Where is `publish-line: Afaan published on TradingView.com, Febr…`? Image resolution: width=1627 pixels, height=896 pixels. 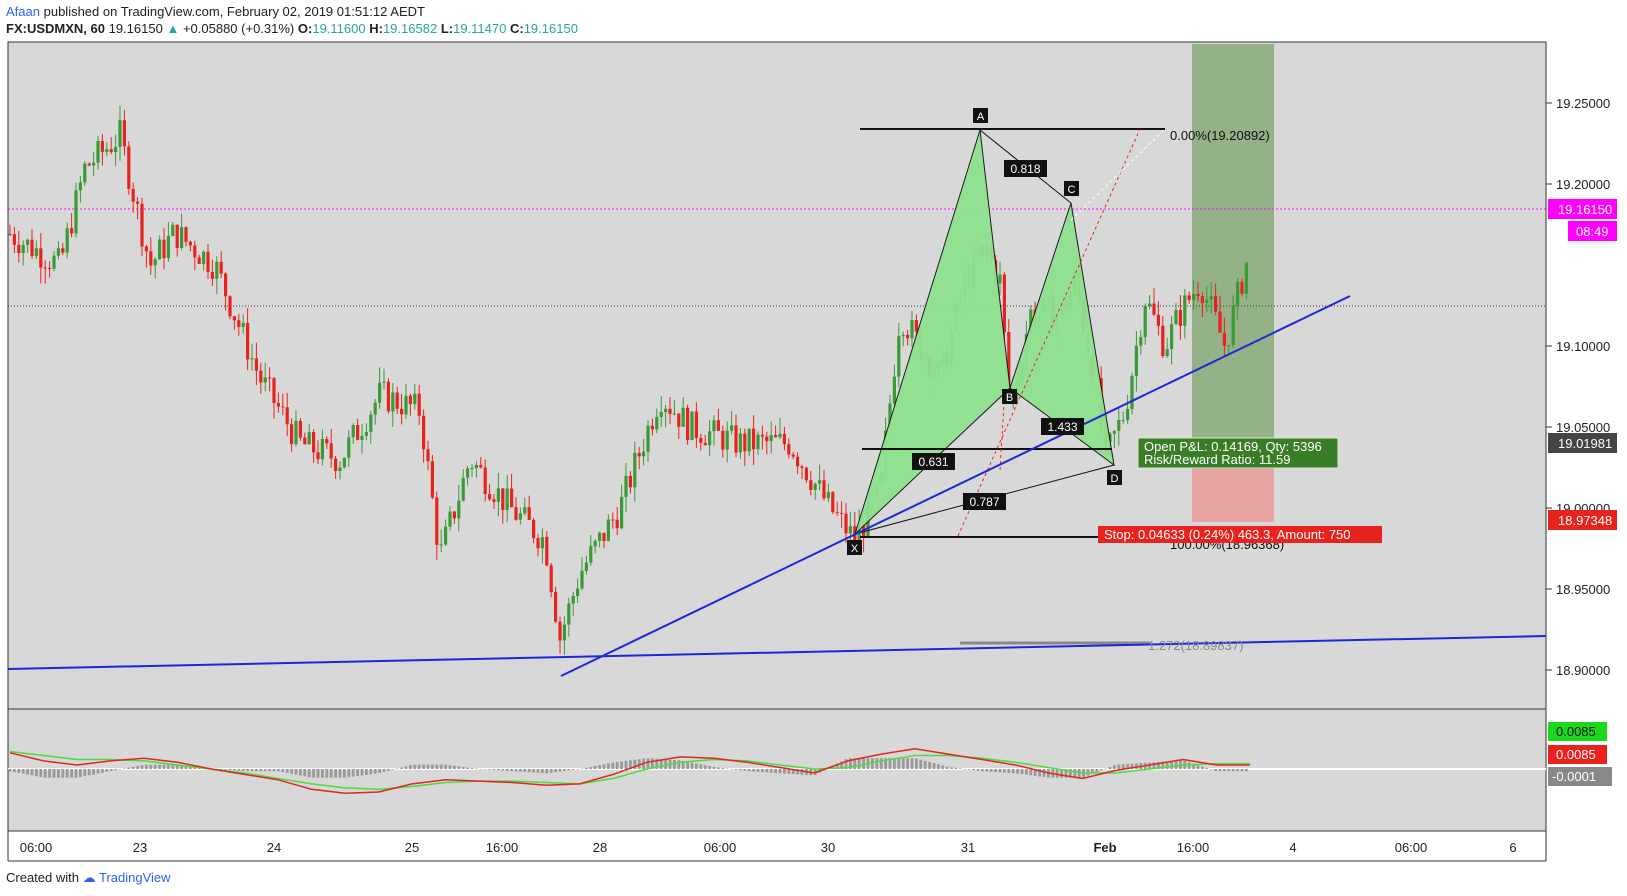
publish-line: Afaan published on TradingView.com, Febr… is located at coordinates (215, 11).